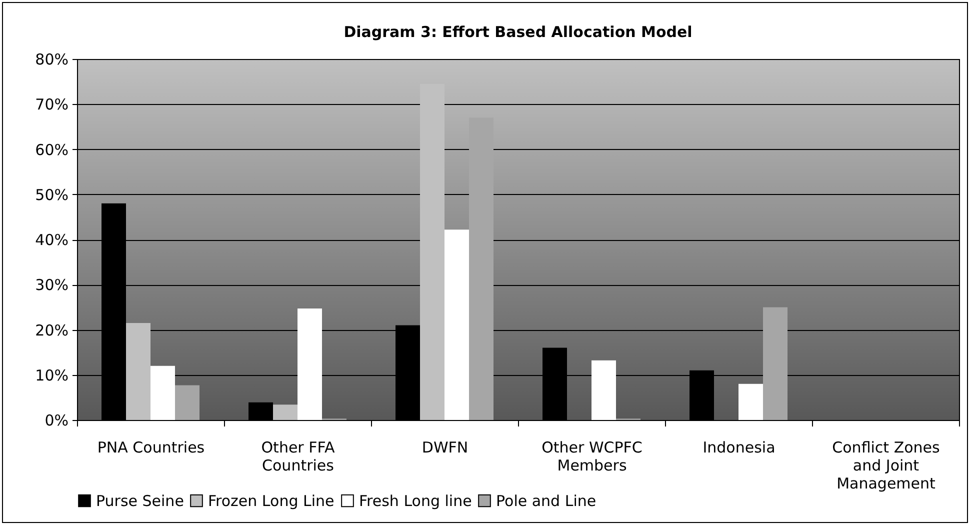  What do you see at coordinates (51, 285) in the screenshot?
I see `y-tick-label: 30%` at bounding box center [51, 285].